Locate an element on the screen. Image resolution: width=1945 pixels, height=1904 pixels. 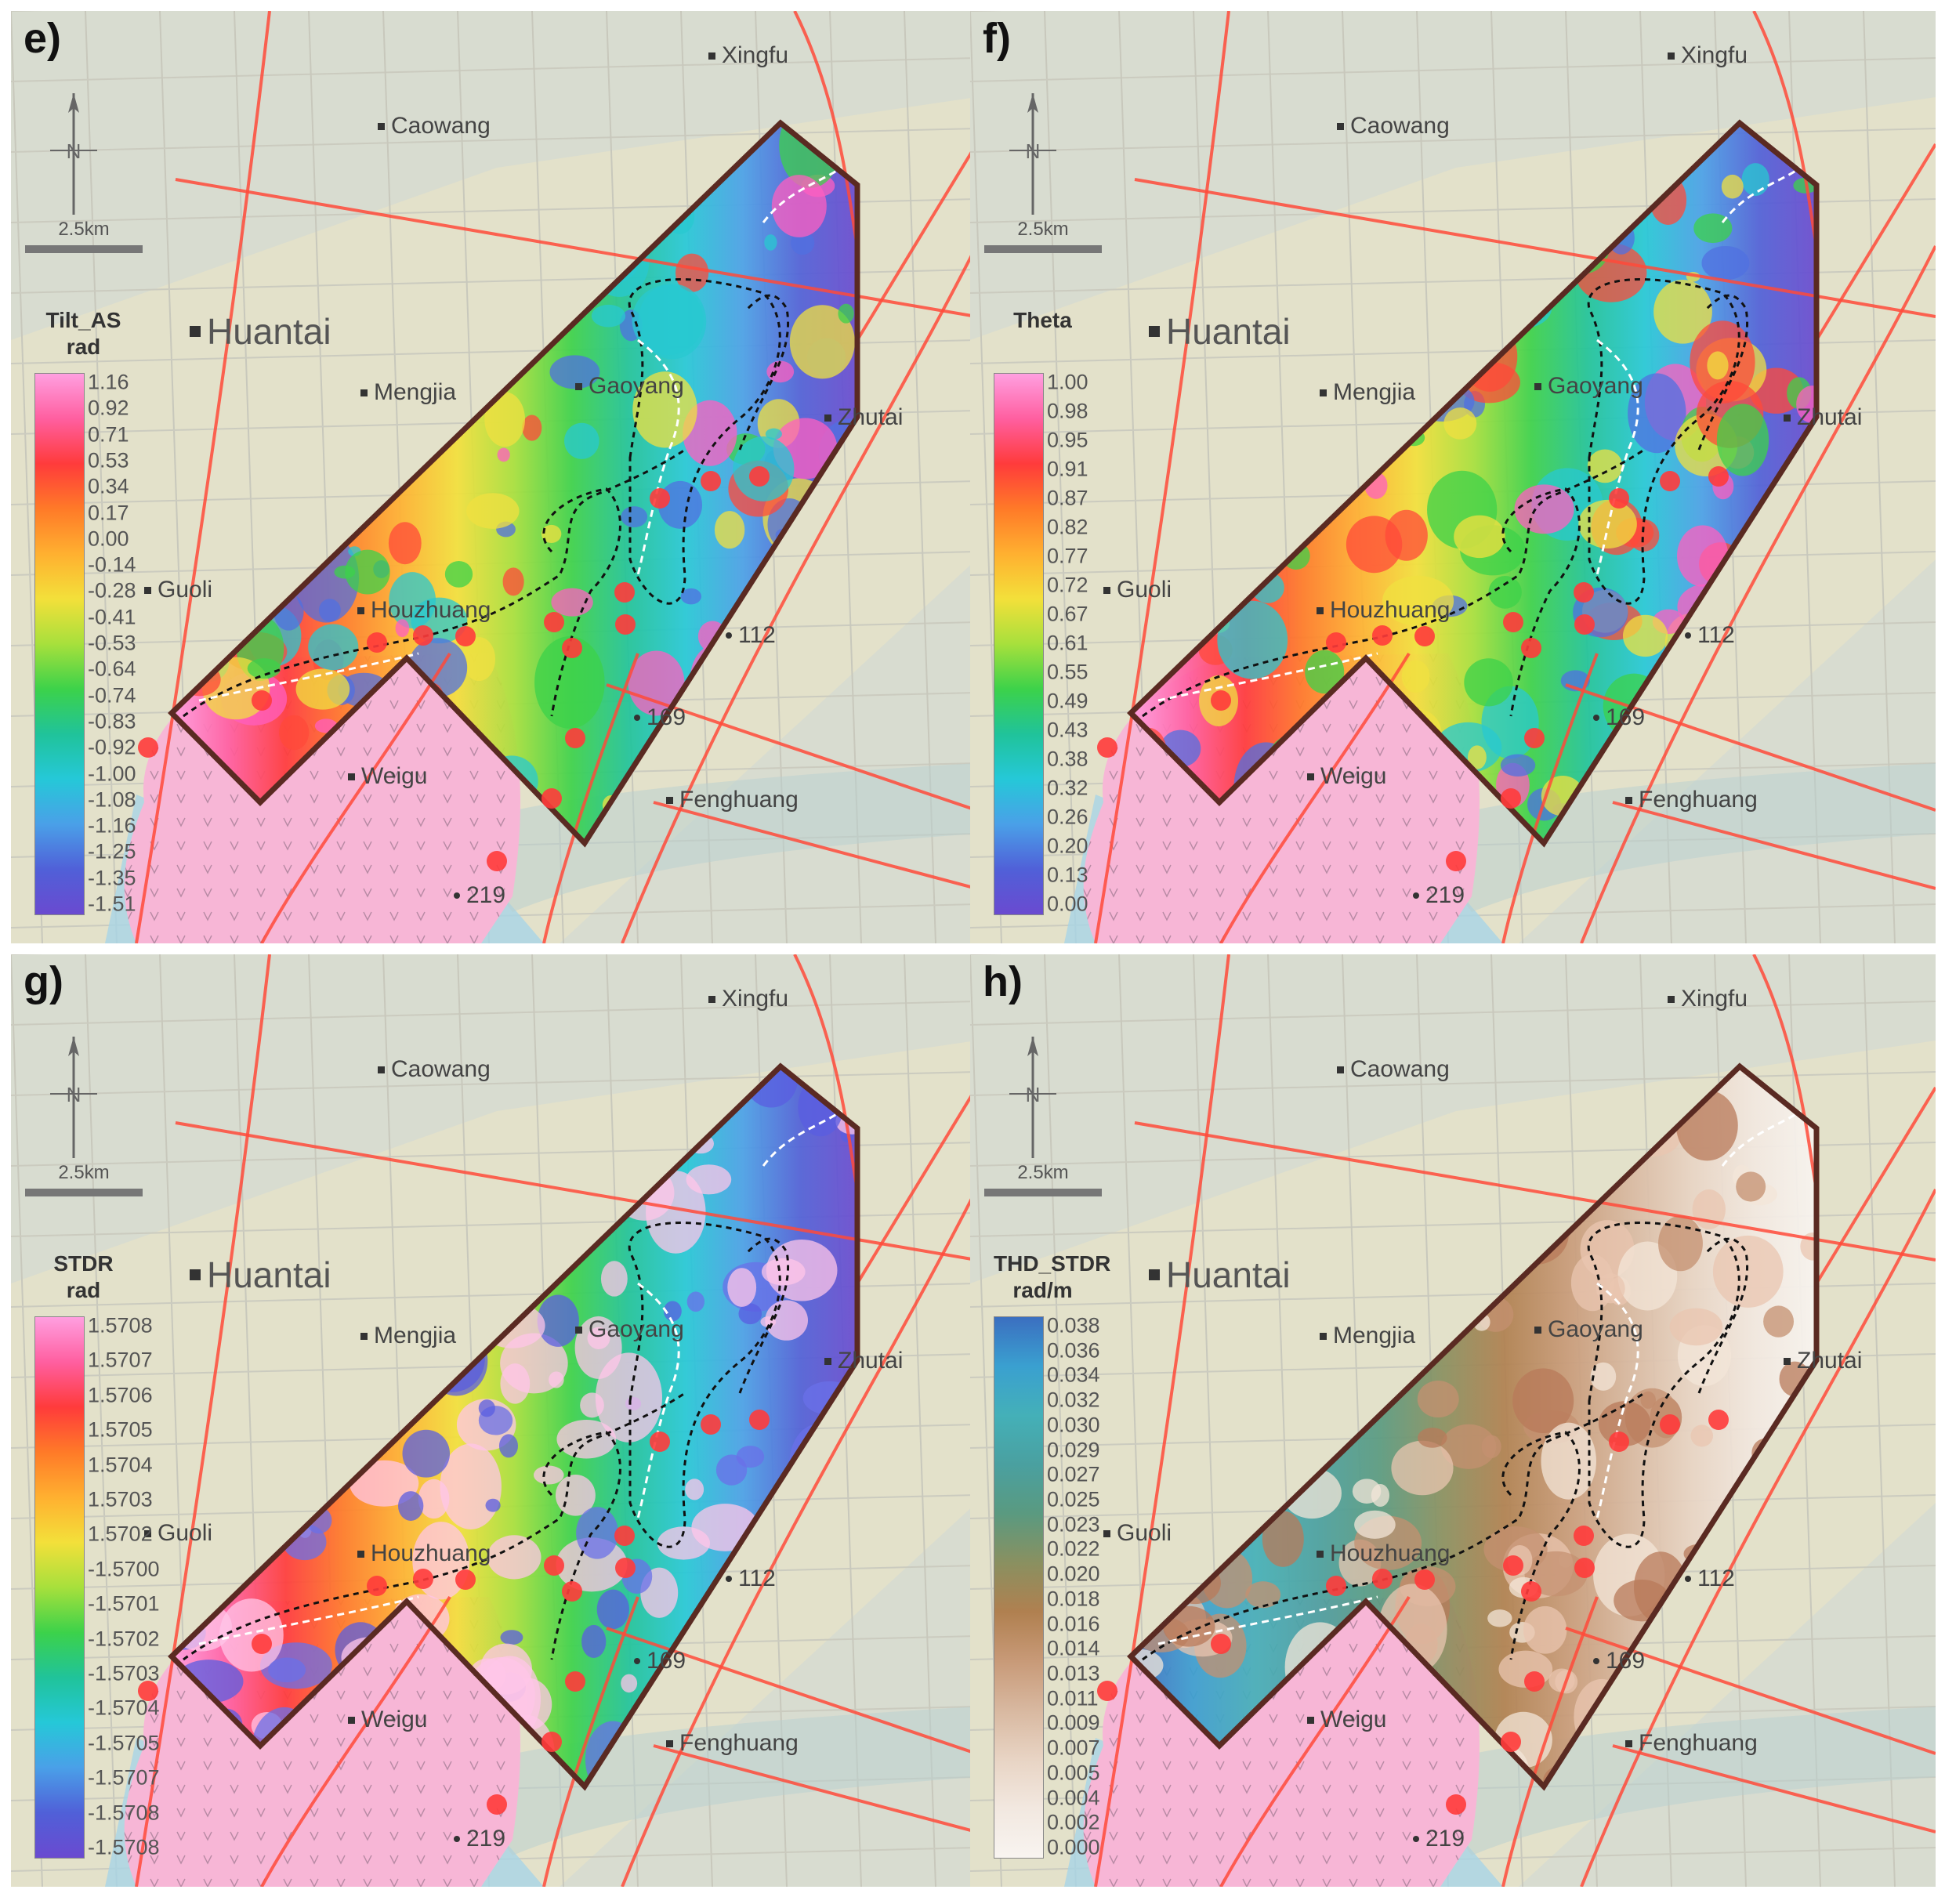
study-area-boundary is located at coordinates (514, 483).